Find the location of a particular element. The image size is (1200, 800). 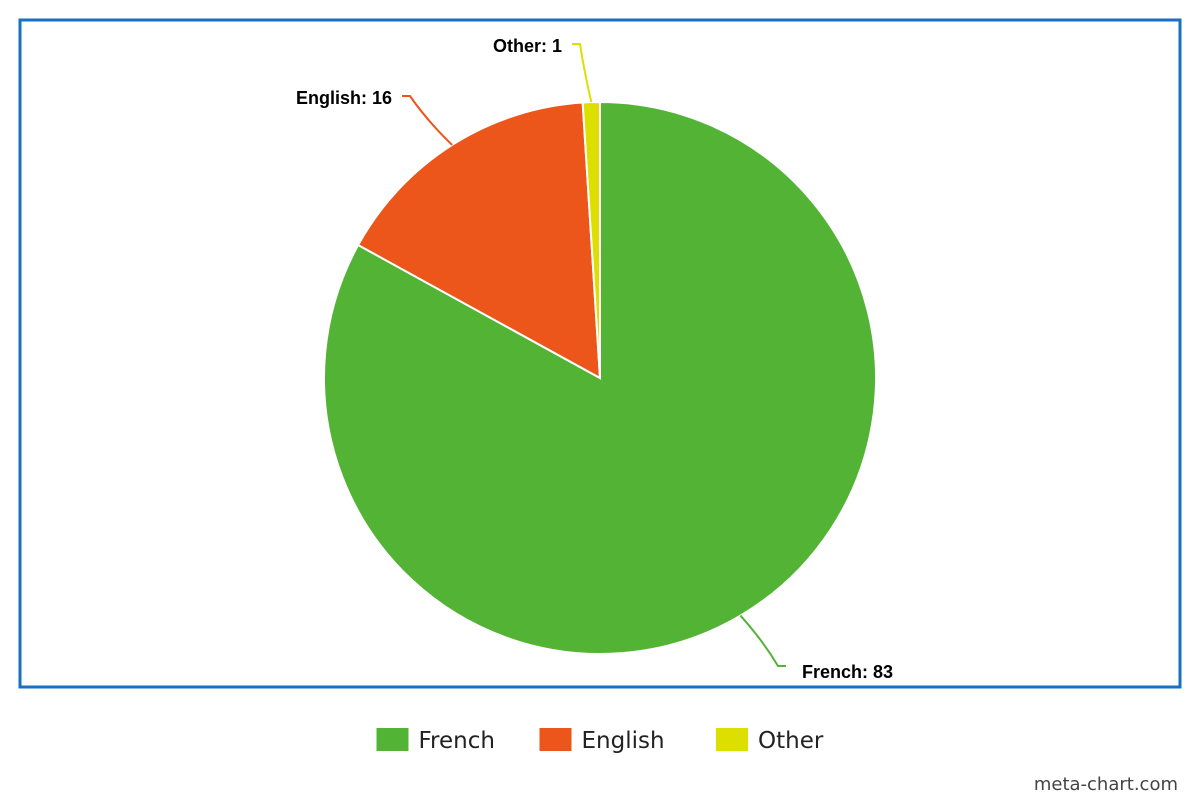

legend-swatch-other is located at coordinates (732, 739).